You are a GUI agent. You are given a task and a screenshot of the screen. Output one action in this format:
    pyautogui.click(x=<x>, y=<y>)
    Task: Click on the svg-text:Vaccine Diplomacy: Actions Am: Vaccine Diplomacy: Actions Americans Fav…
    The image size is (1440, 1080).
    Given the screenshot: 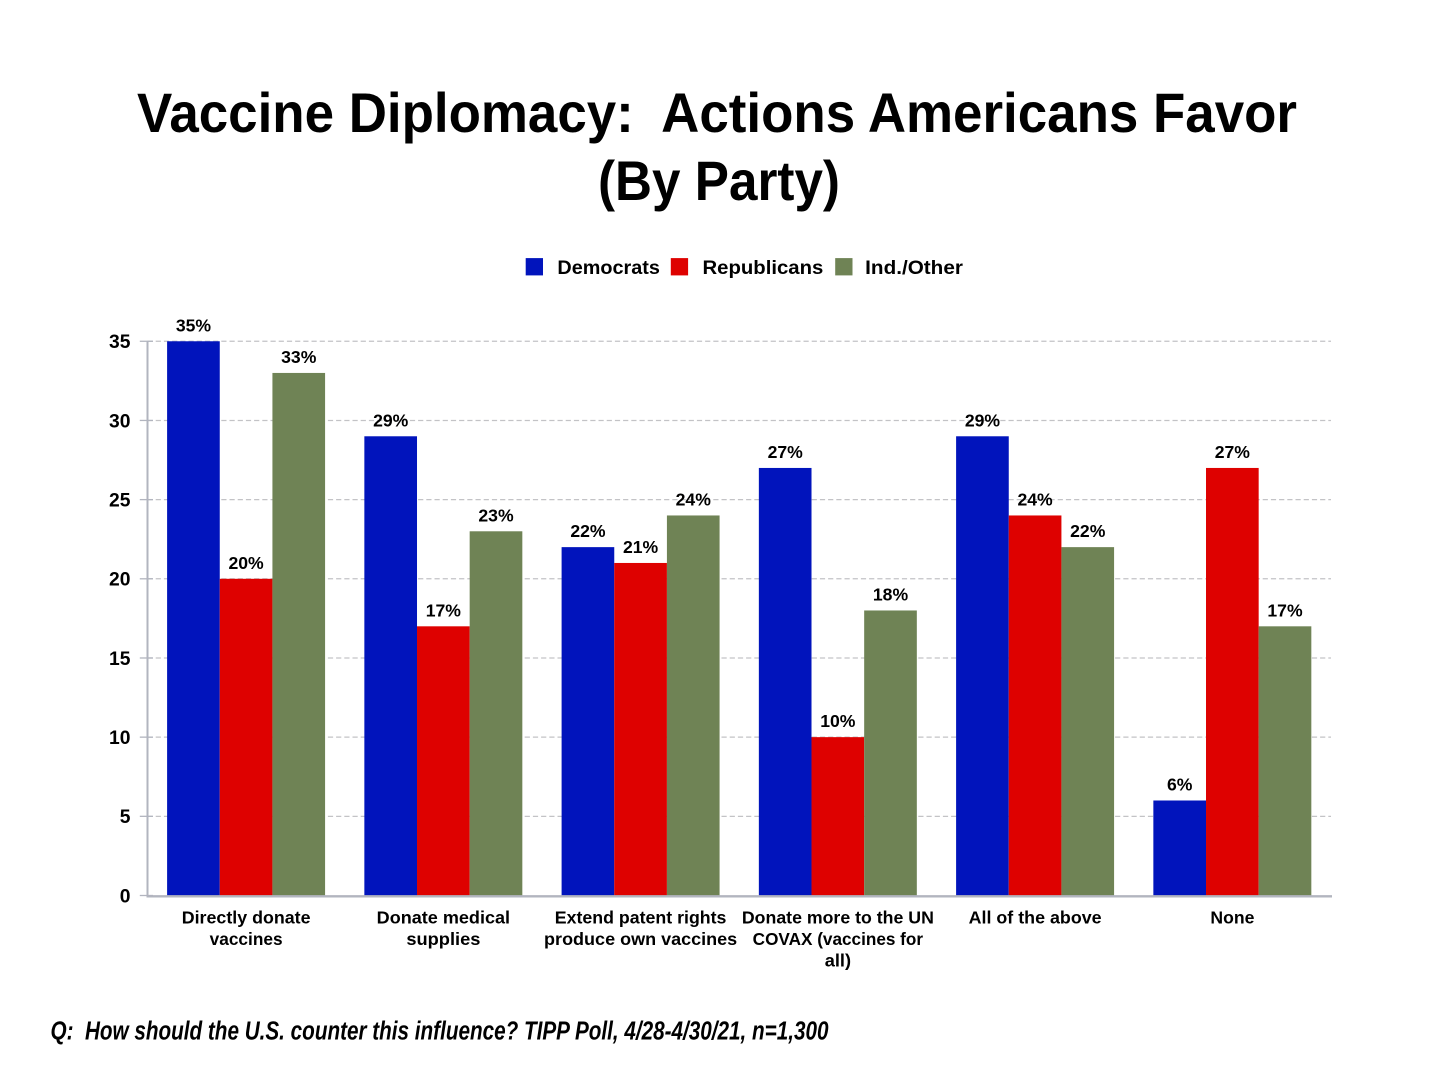 What is the action you would take?
    pyautogui.click(x=717, y=113)
    